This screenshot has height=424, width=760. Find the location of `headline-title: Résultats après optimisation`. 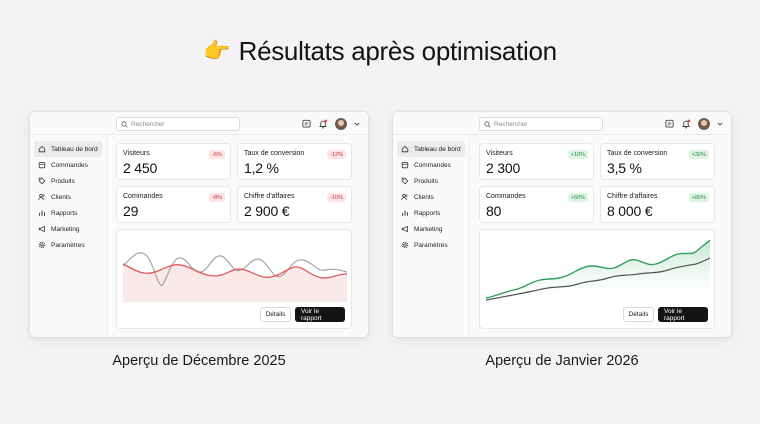

headline-title: Résultats après optimisation is located at coordinates (398, 50).